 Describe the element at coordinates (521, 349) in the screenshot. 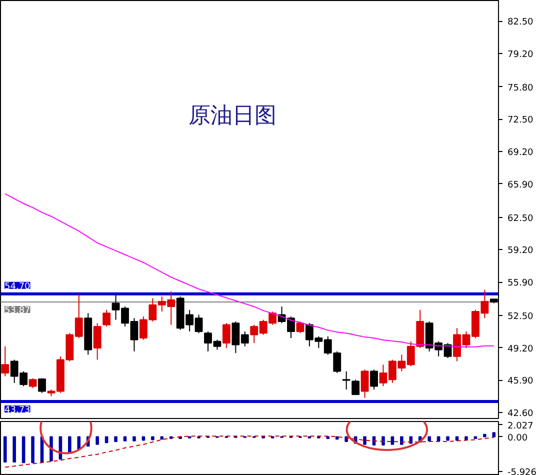

I see `y-tick-label: 49.20` at that location.